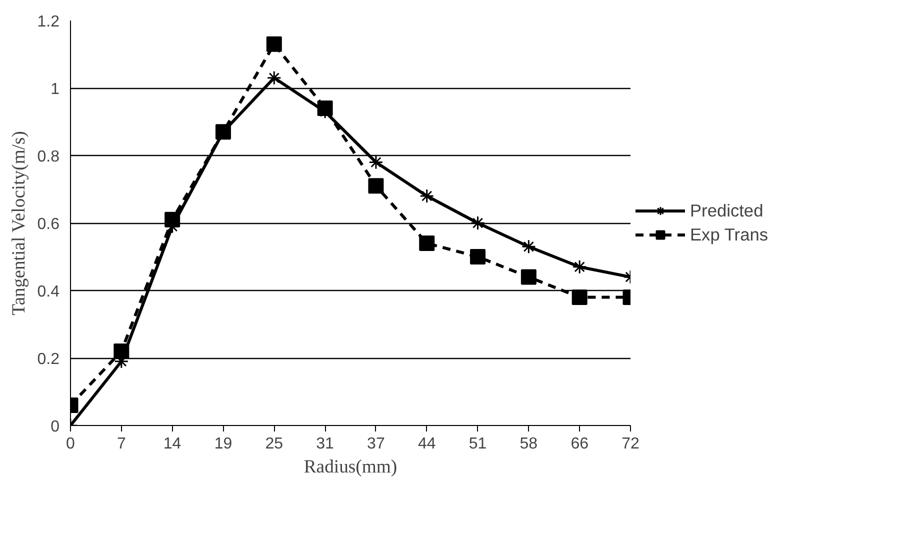 The width and height of the screenshot is (909, 542). I want to click on legend-label: Exp Trans, so click(729, 234).